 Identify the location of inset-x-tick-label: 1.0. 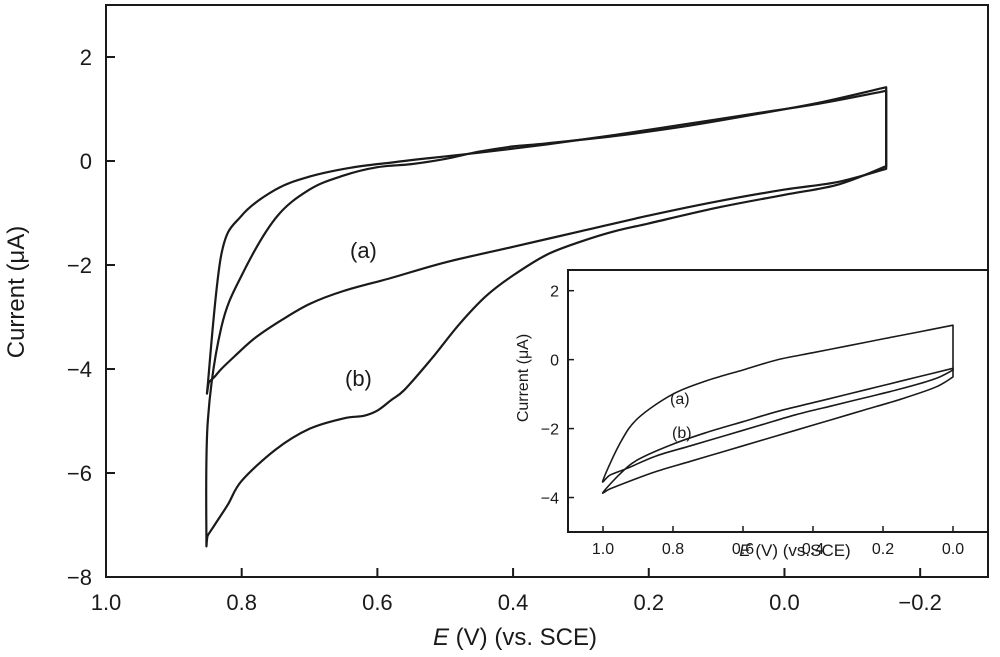
(603, 549).